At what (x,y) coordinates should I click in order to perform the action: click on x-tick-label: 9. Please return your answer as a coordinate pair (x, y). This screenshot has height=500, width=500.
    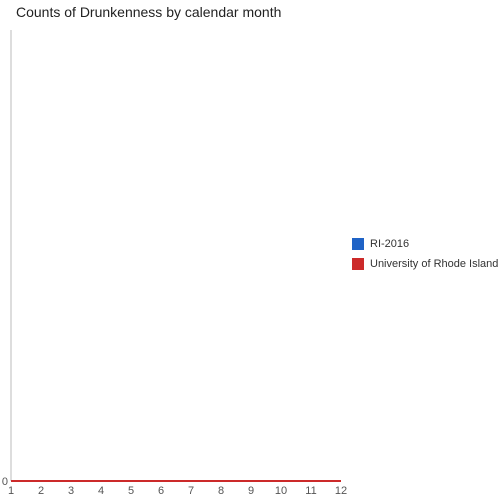
    Looking at the image, I should click on (251, 491).